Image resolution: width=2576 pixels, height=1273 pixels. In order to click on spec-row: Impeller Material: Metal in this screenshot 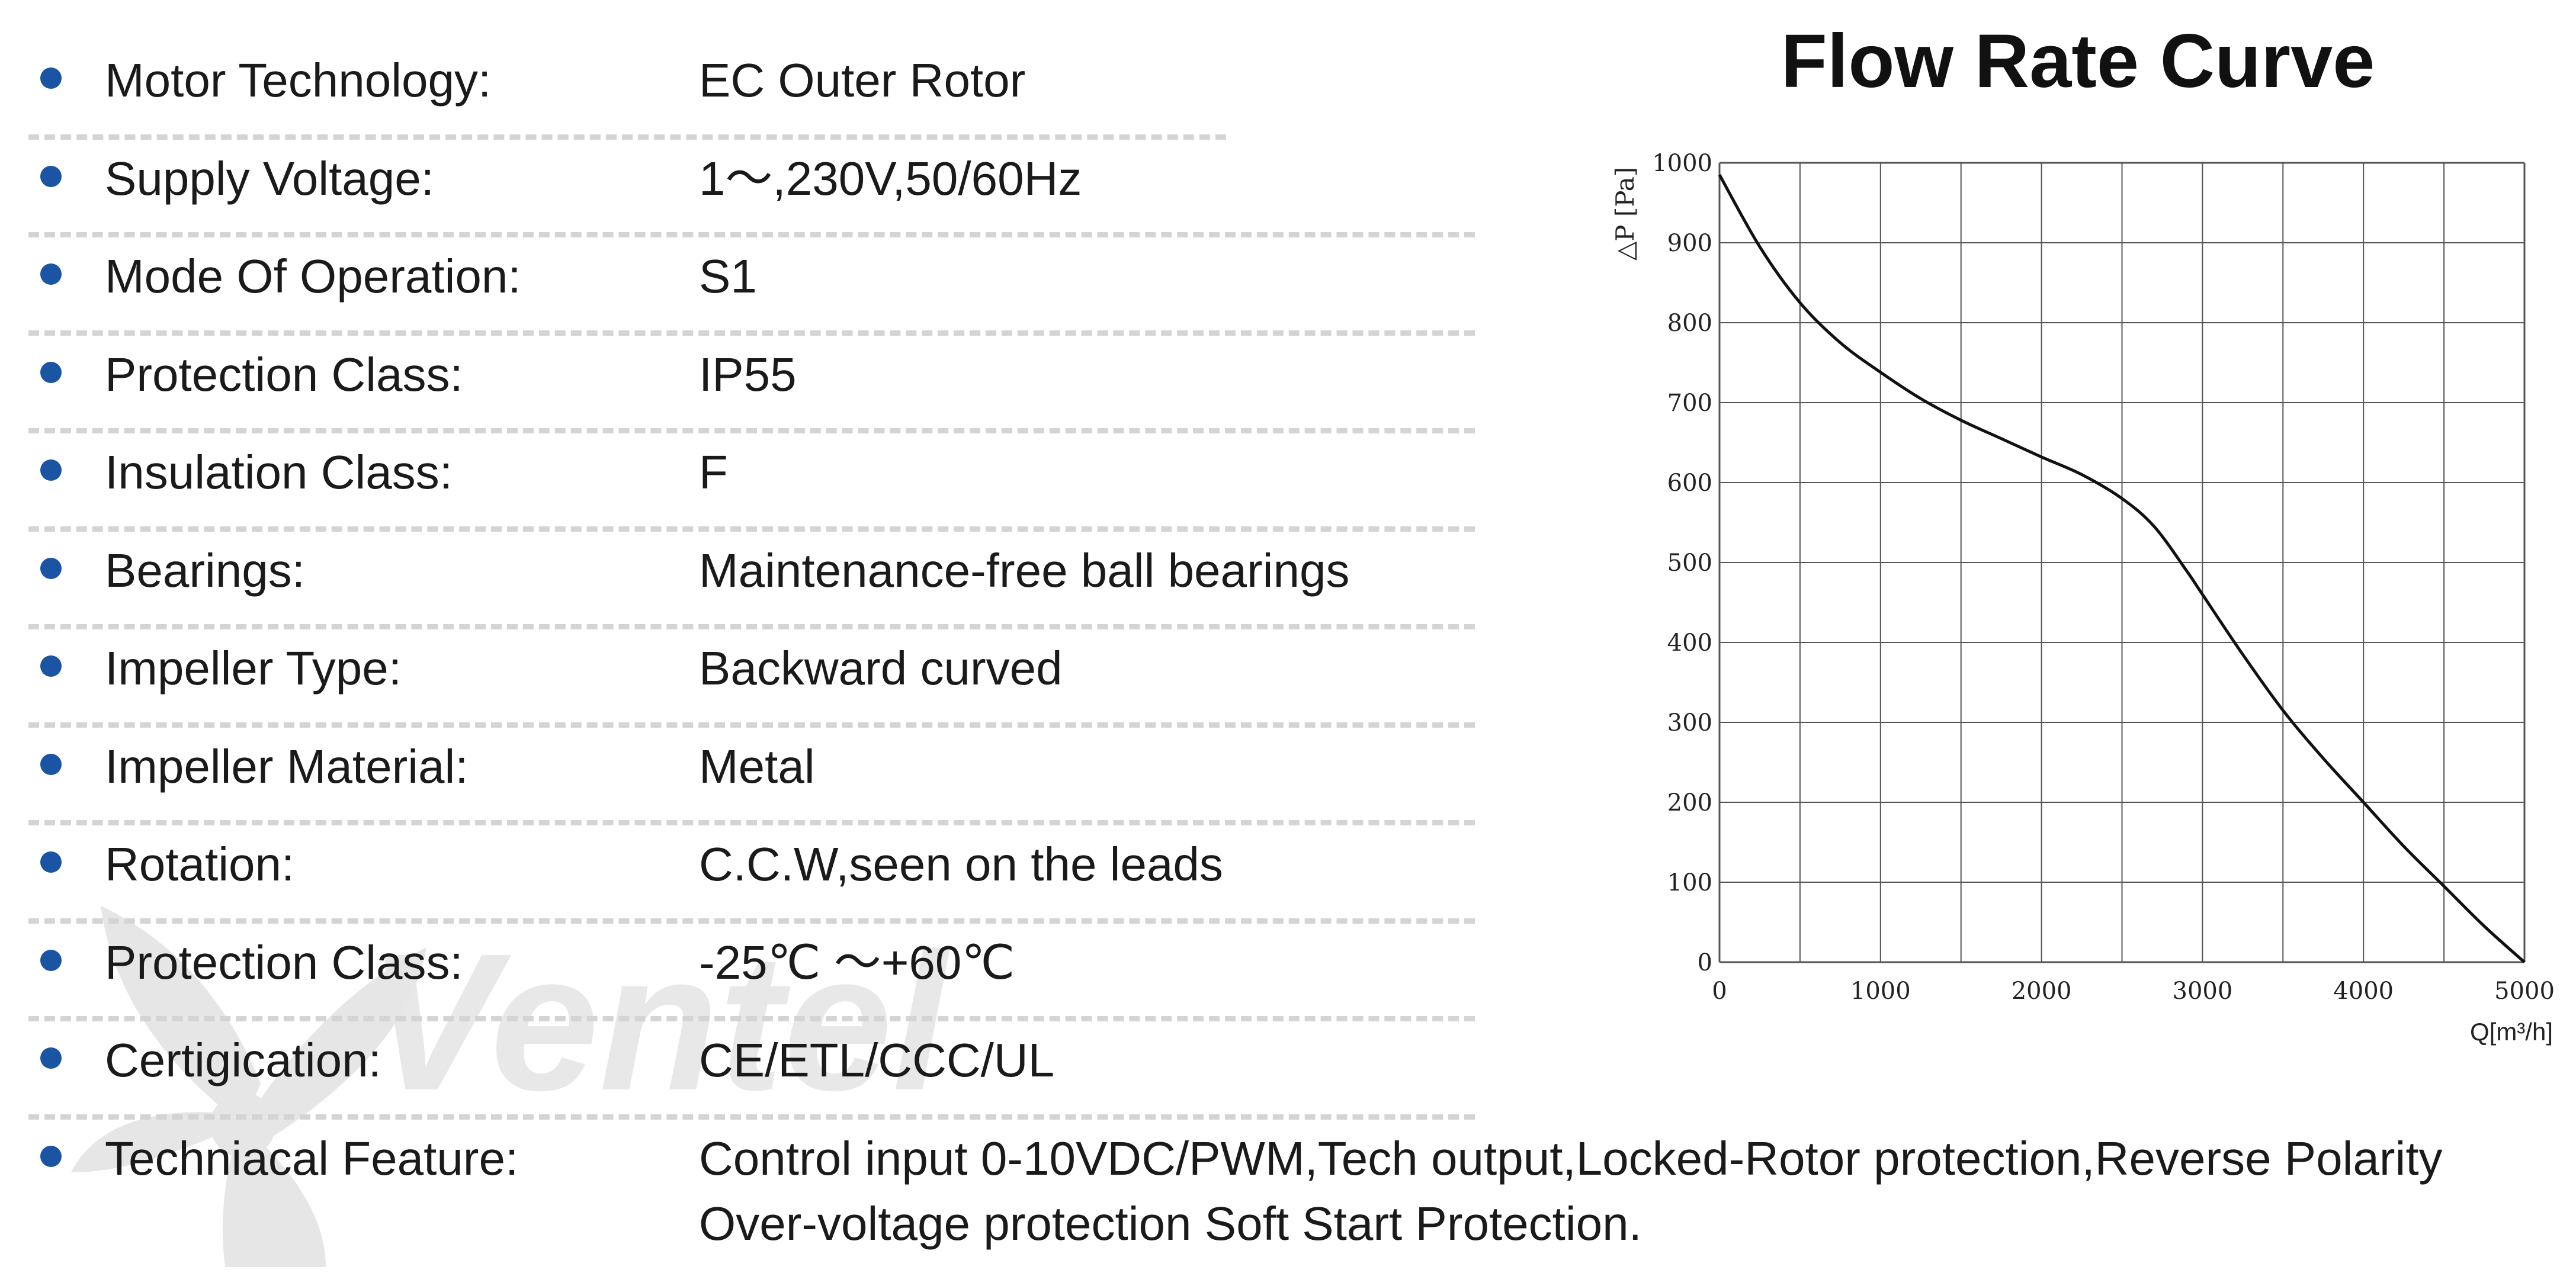, I will do `click(749, 777)`.